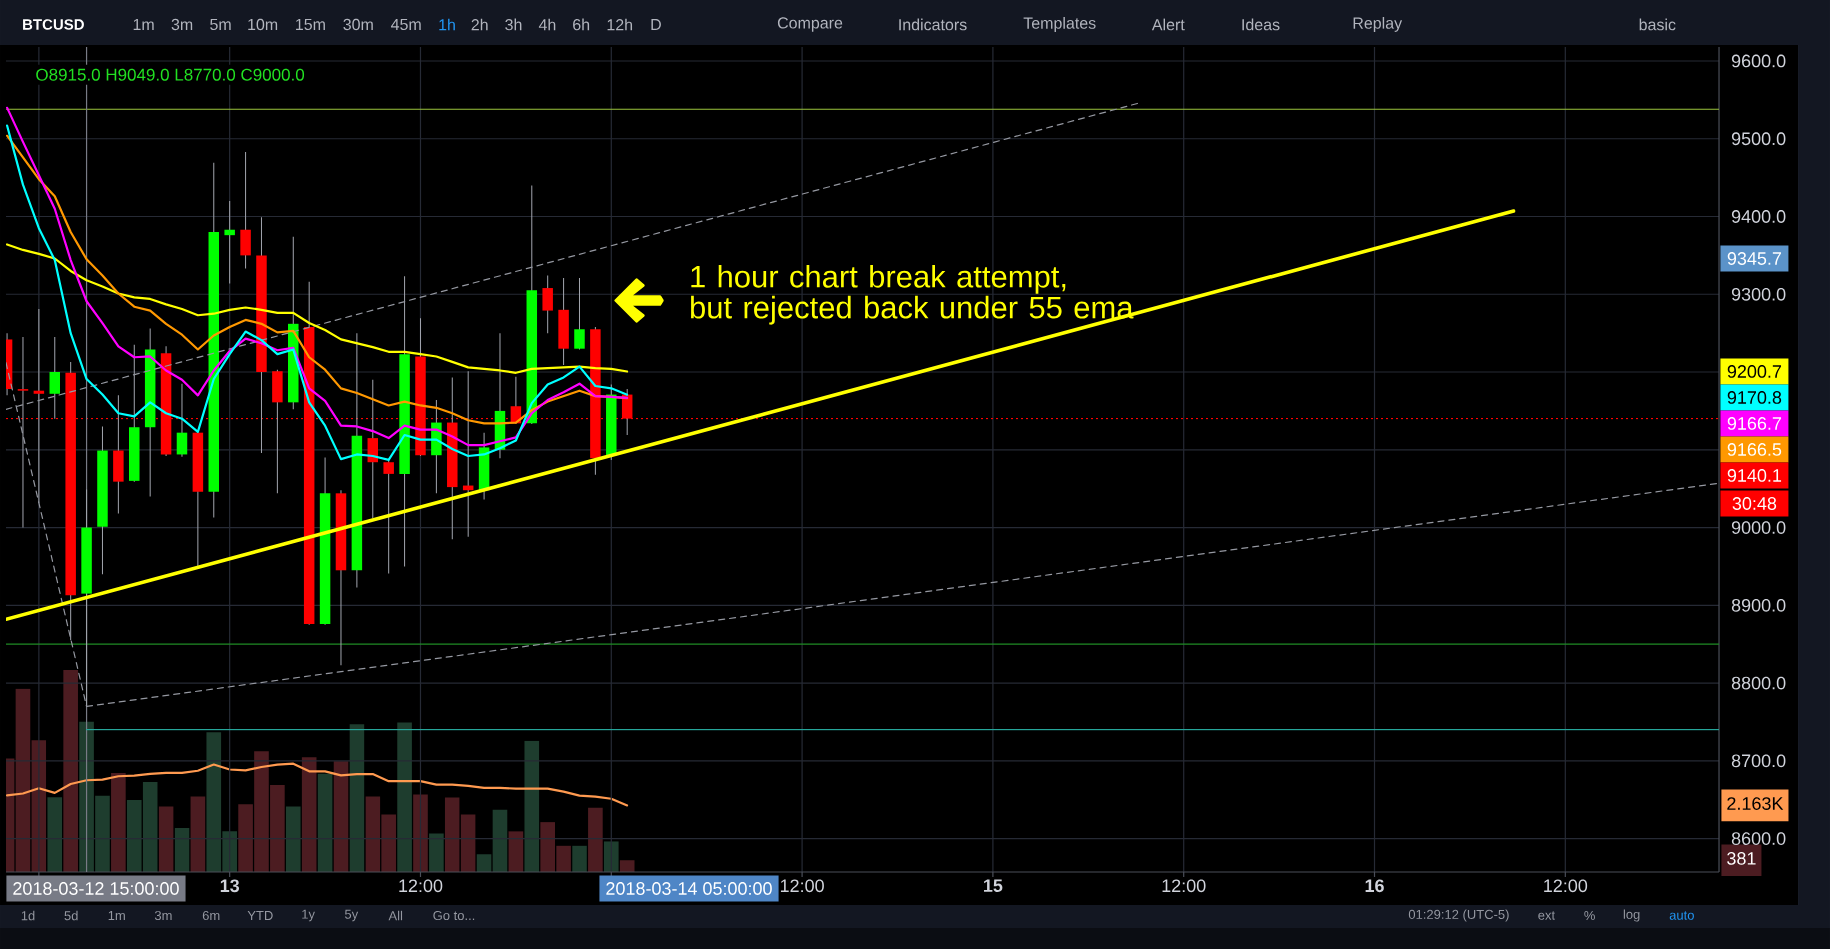  What do you see at coordinates (933, 24) in the screenshot?
I see `text: Indicators` at bounding box center [933, 24].